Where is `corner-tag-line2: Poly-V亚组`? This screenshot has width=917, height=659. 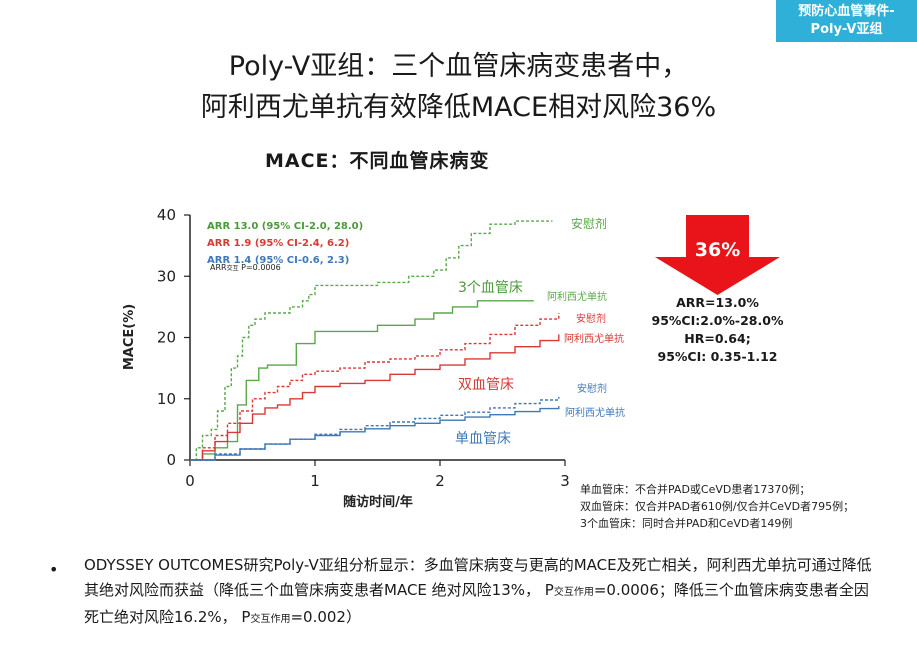
corner-tag-line2: Poly-V亚组 is located at coordinates (846, 29).